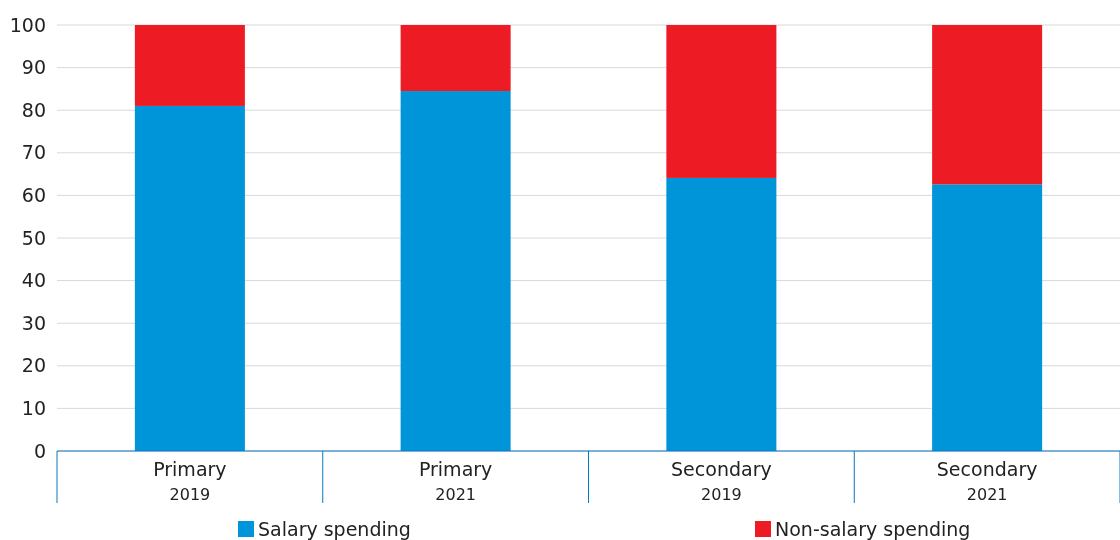 The image size is (1120, 540). Describe the element at coordinates (33, 237) in the screenshot. I see `y-tick-label: 50` at that location.